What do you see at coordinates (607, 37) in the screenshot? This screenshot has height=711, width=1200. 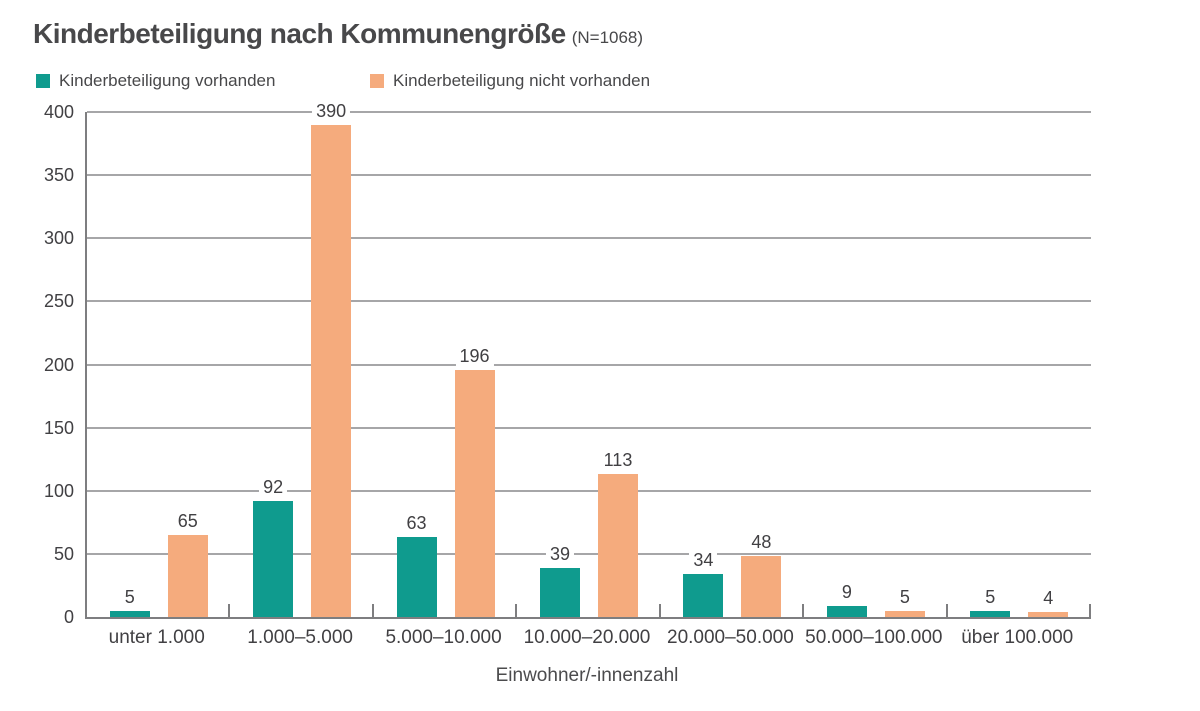 I see `chart-title-n: (N=1068)` at bounding box center [607, 37].